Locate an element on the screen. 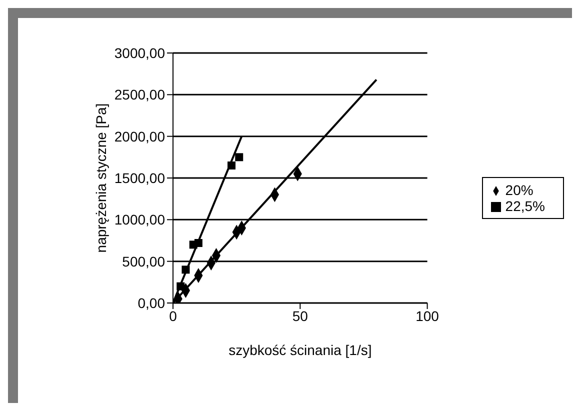 The width and height of the screenshot is (574, 405). y-tick-label: 1500,00 is located at coordinates (140, 178).